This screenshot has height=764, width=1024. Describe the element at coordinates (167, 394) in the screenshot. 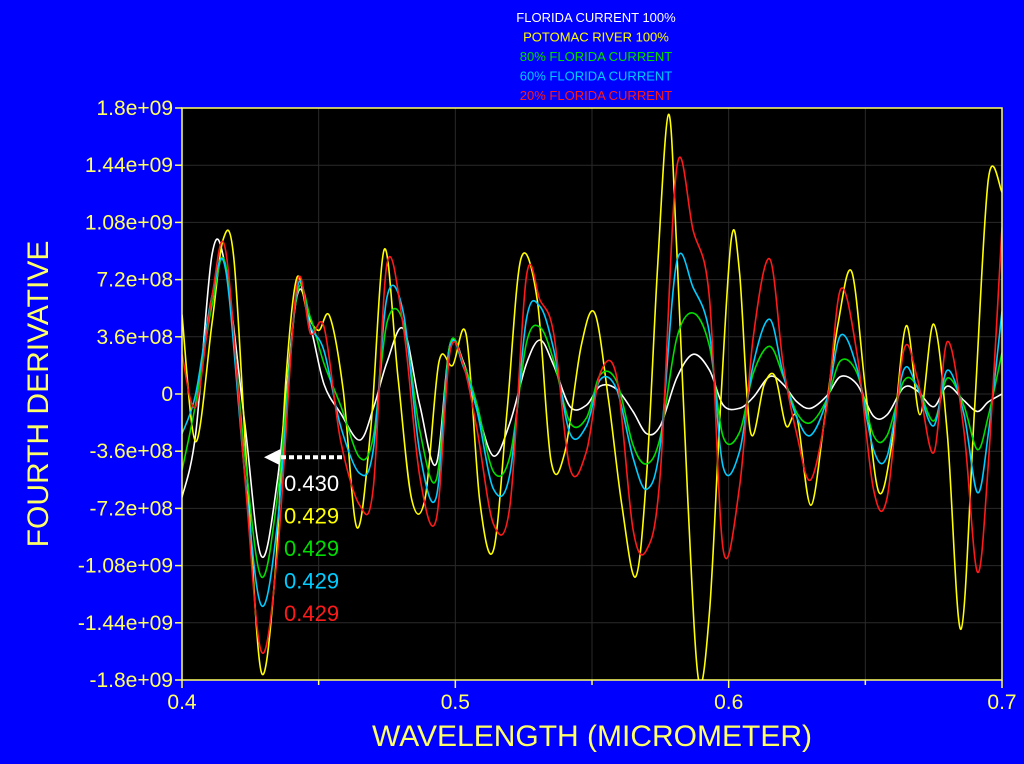

I see `y-tick-label: 0` at that location.